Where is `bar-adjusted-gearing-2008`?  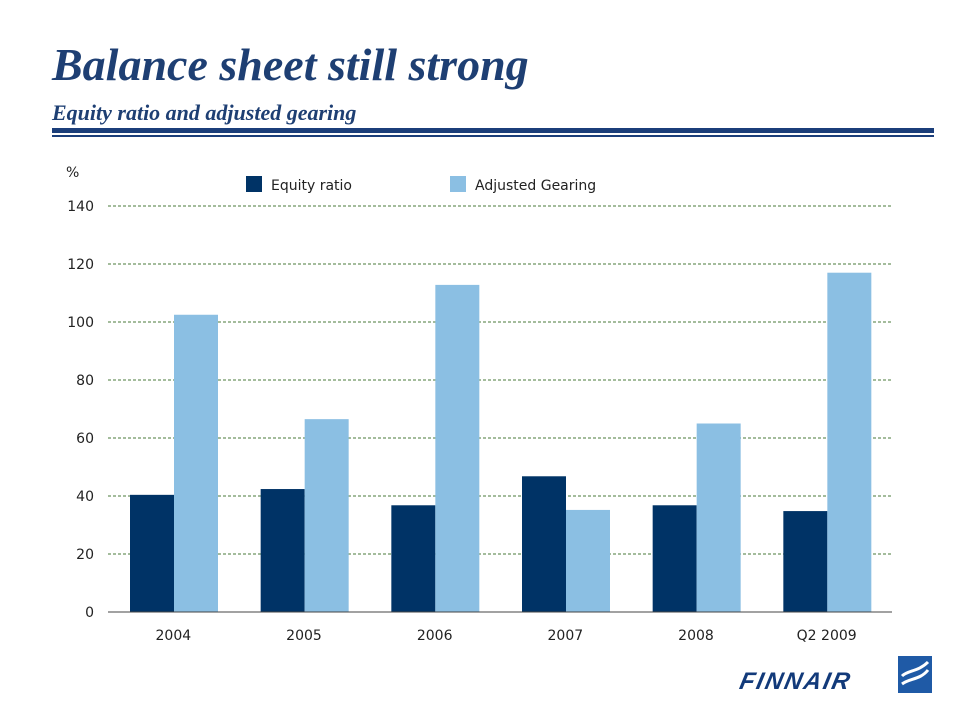 bar-adjusted-gearing-2008 is located at coordinates (718, 517).